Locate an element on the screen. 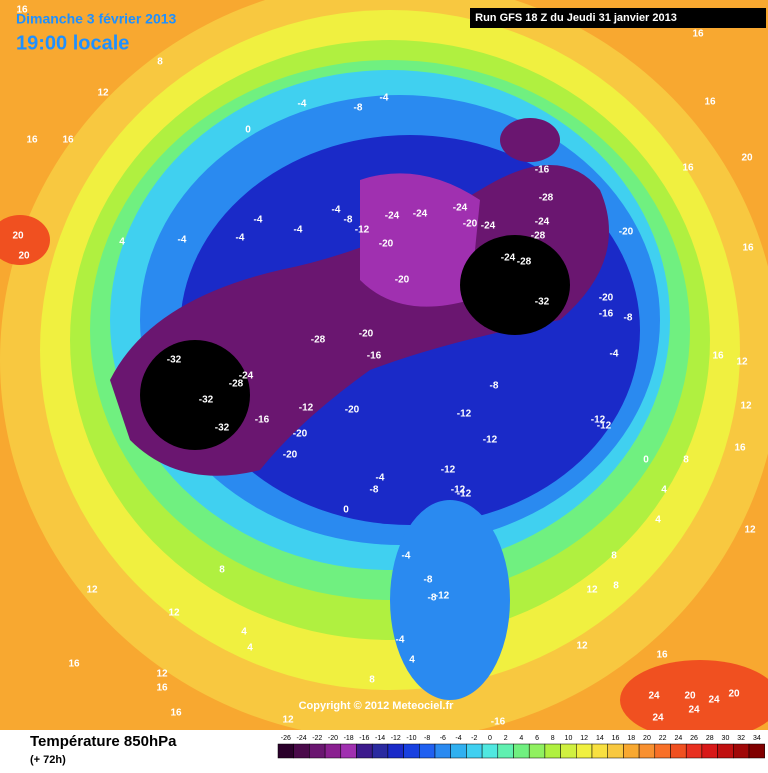 Image resolution: width=768 pixels, height=773 pixels. footer-title: Température 850hPa is located at coordinates (103, 741).